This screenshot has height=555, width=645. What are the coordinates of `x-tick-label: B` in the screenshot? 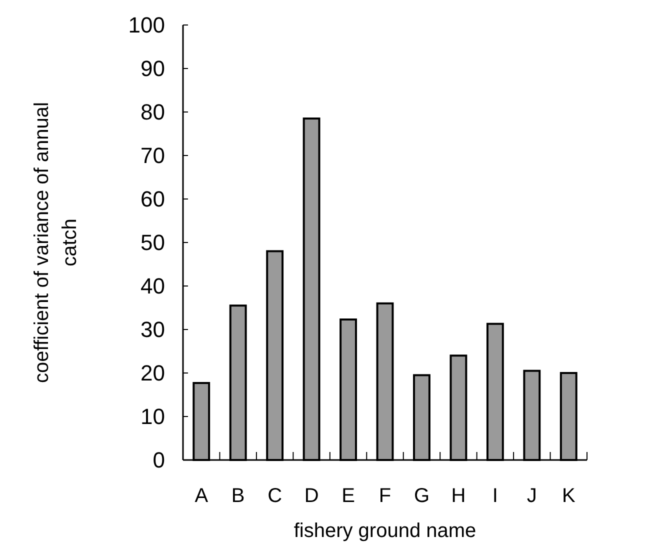 It's located at (238, 496).